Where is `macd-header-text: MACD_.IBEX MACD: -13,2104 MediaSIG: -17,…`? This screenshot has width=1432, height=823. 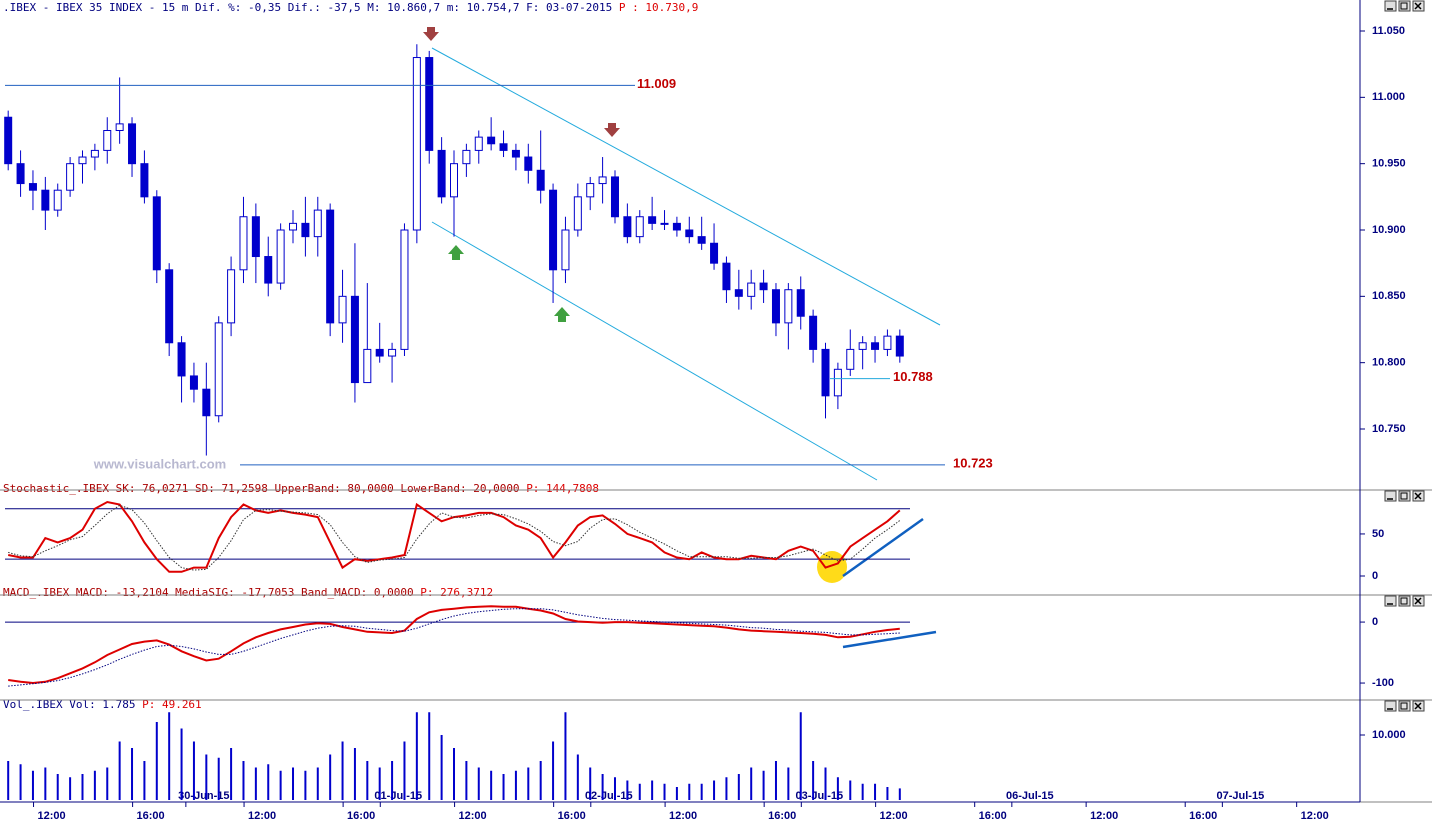 macd-header-text: MACD_.IBEX MACD: -13,2104 MediaSIG: -17,… is located at coordinates (208, 592).